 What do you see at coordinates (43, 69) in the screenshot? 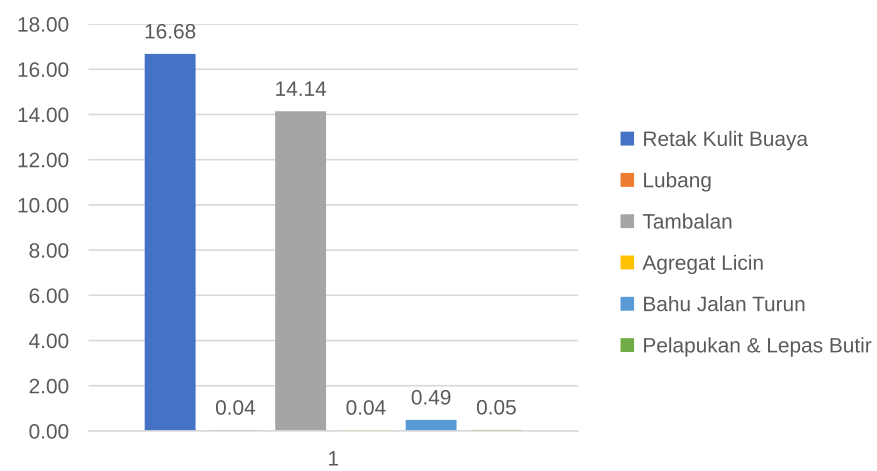
I see `y-tick-label: 16.00` at bounding box center [43, 69].